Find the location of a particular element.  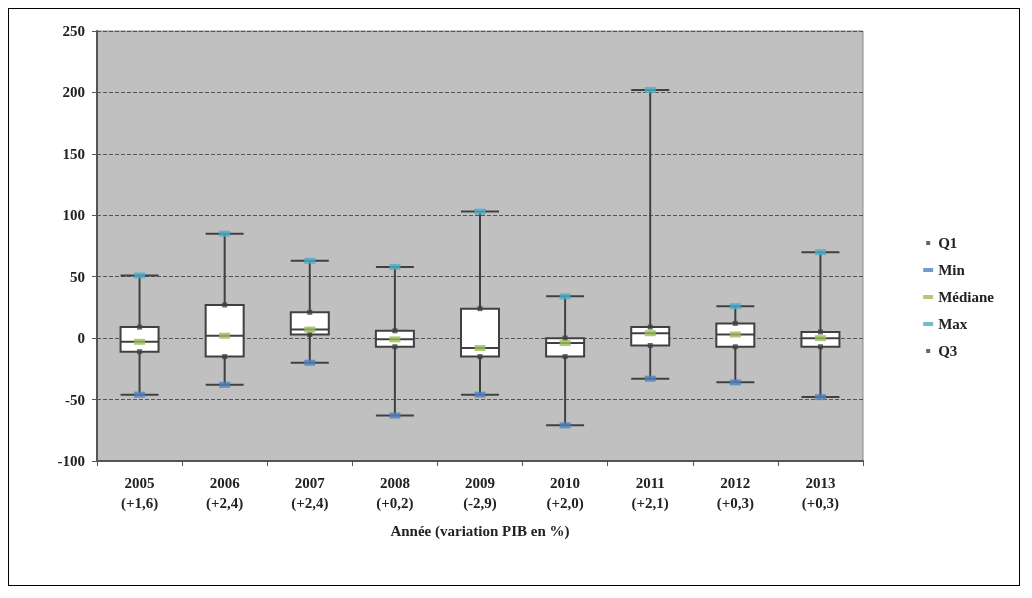

legend-label: Q3 is located at coordinates (948, 351).